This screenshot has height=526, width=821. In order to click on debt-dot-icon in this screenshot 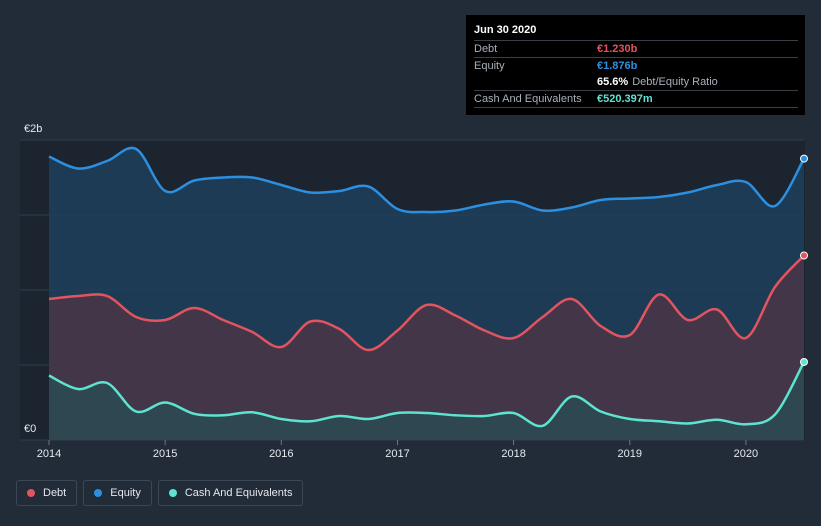, I will do `click(31, 493)`.